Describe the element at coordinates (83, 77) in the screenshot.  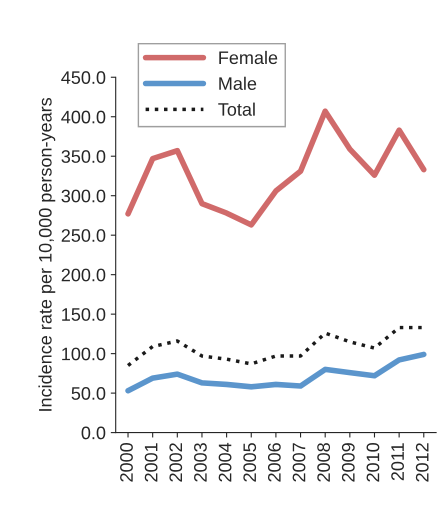
I see `y-tick-label: 450.0` at that location.